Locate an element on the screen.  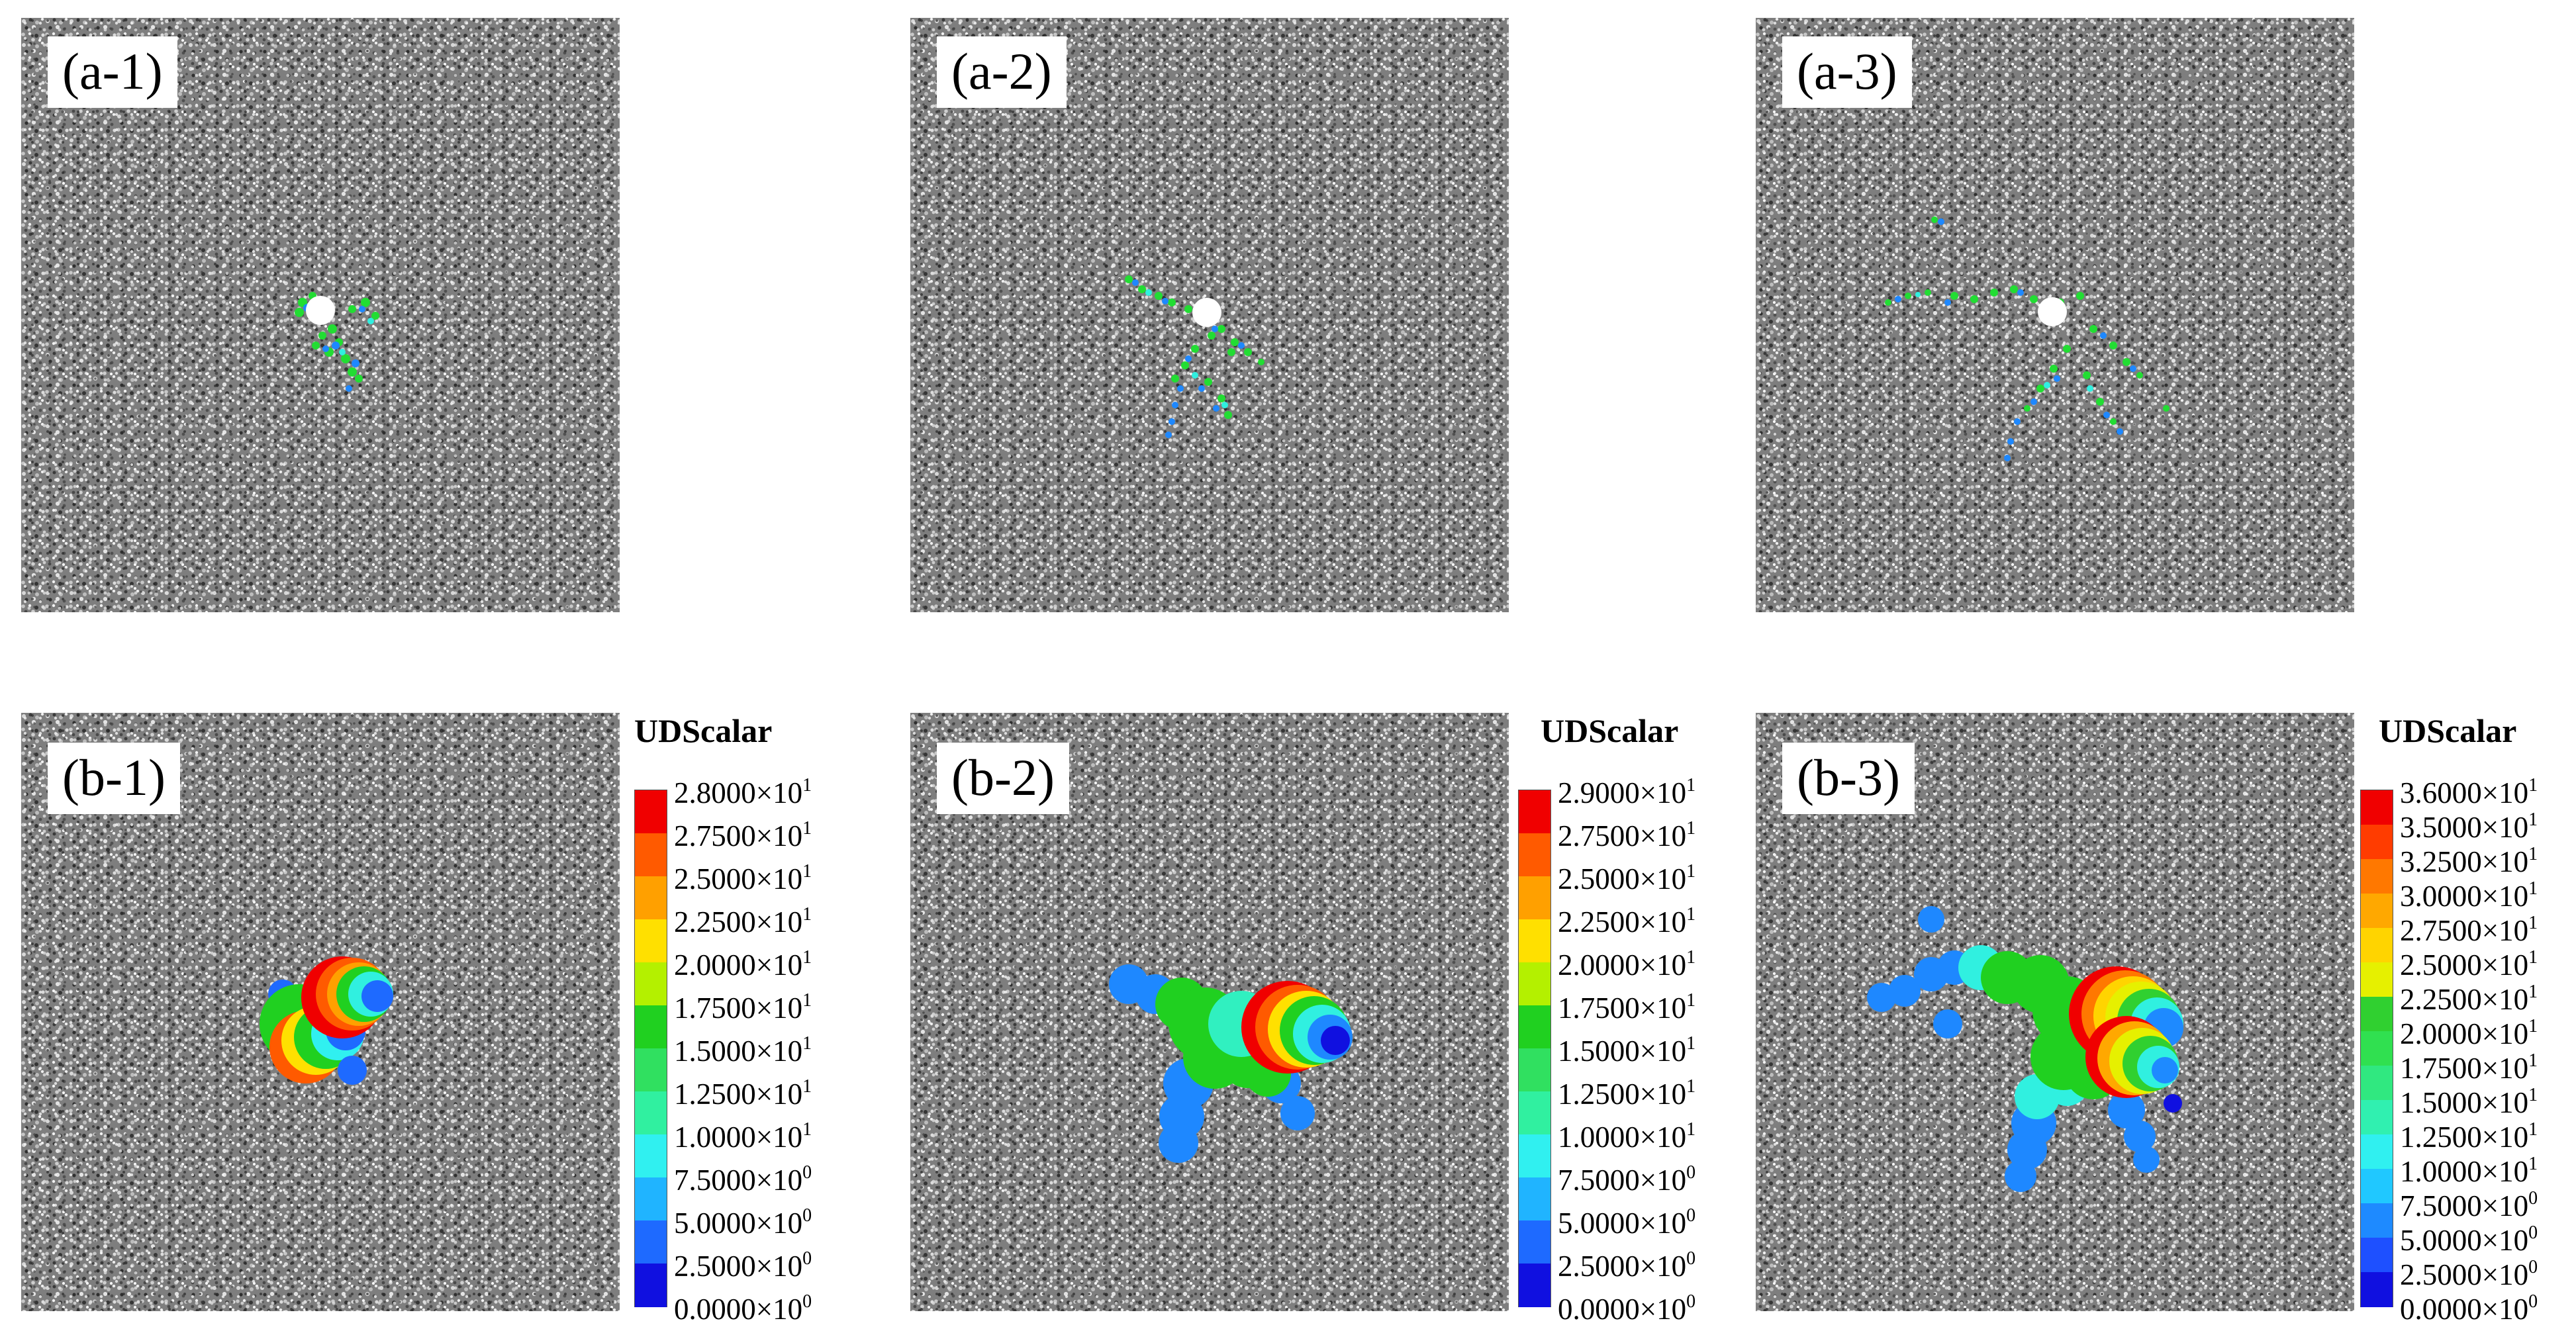
colorbar-tick-label: 3.6000×10¹ is located at coordinates (2469, 792).